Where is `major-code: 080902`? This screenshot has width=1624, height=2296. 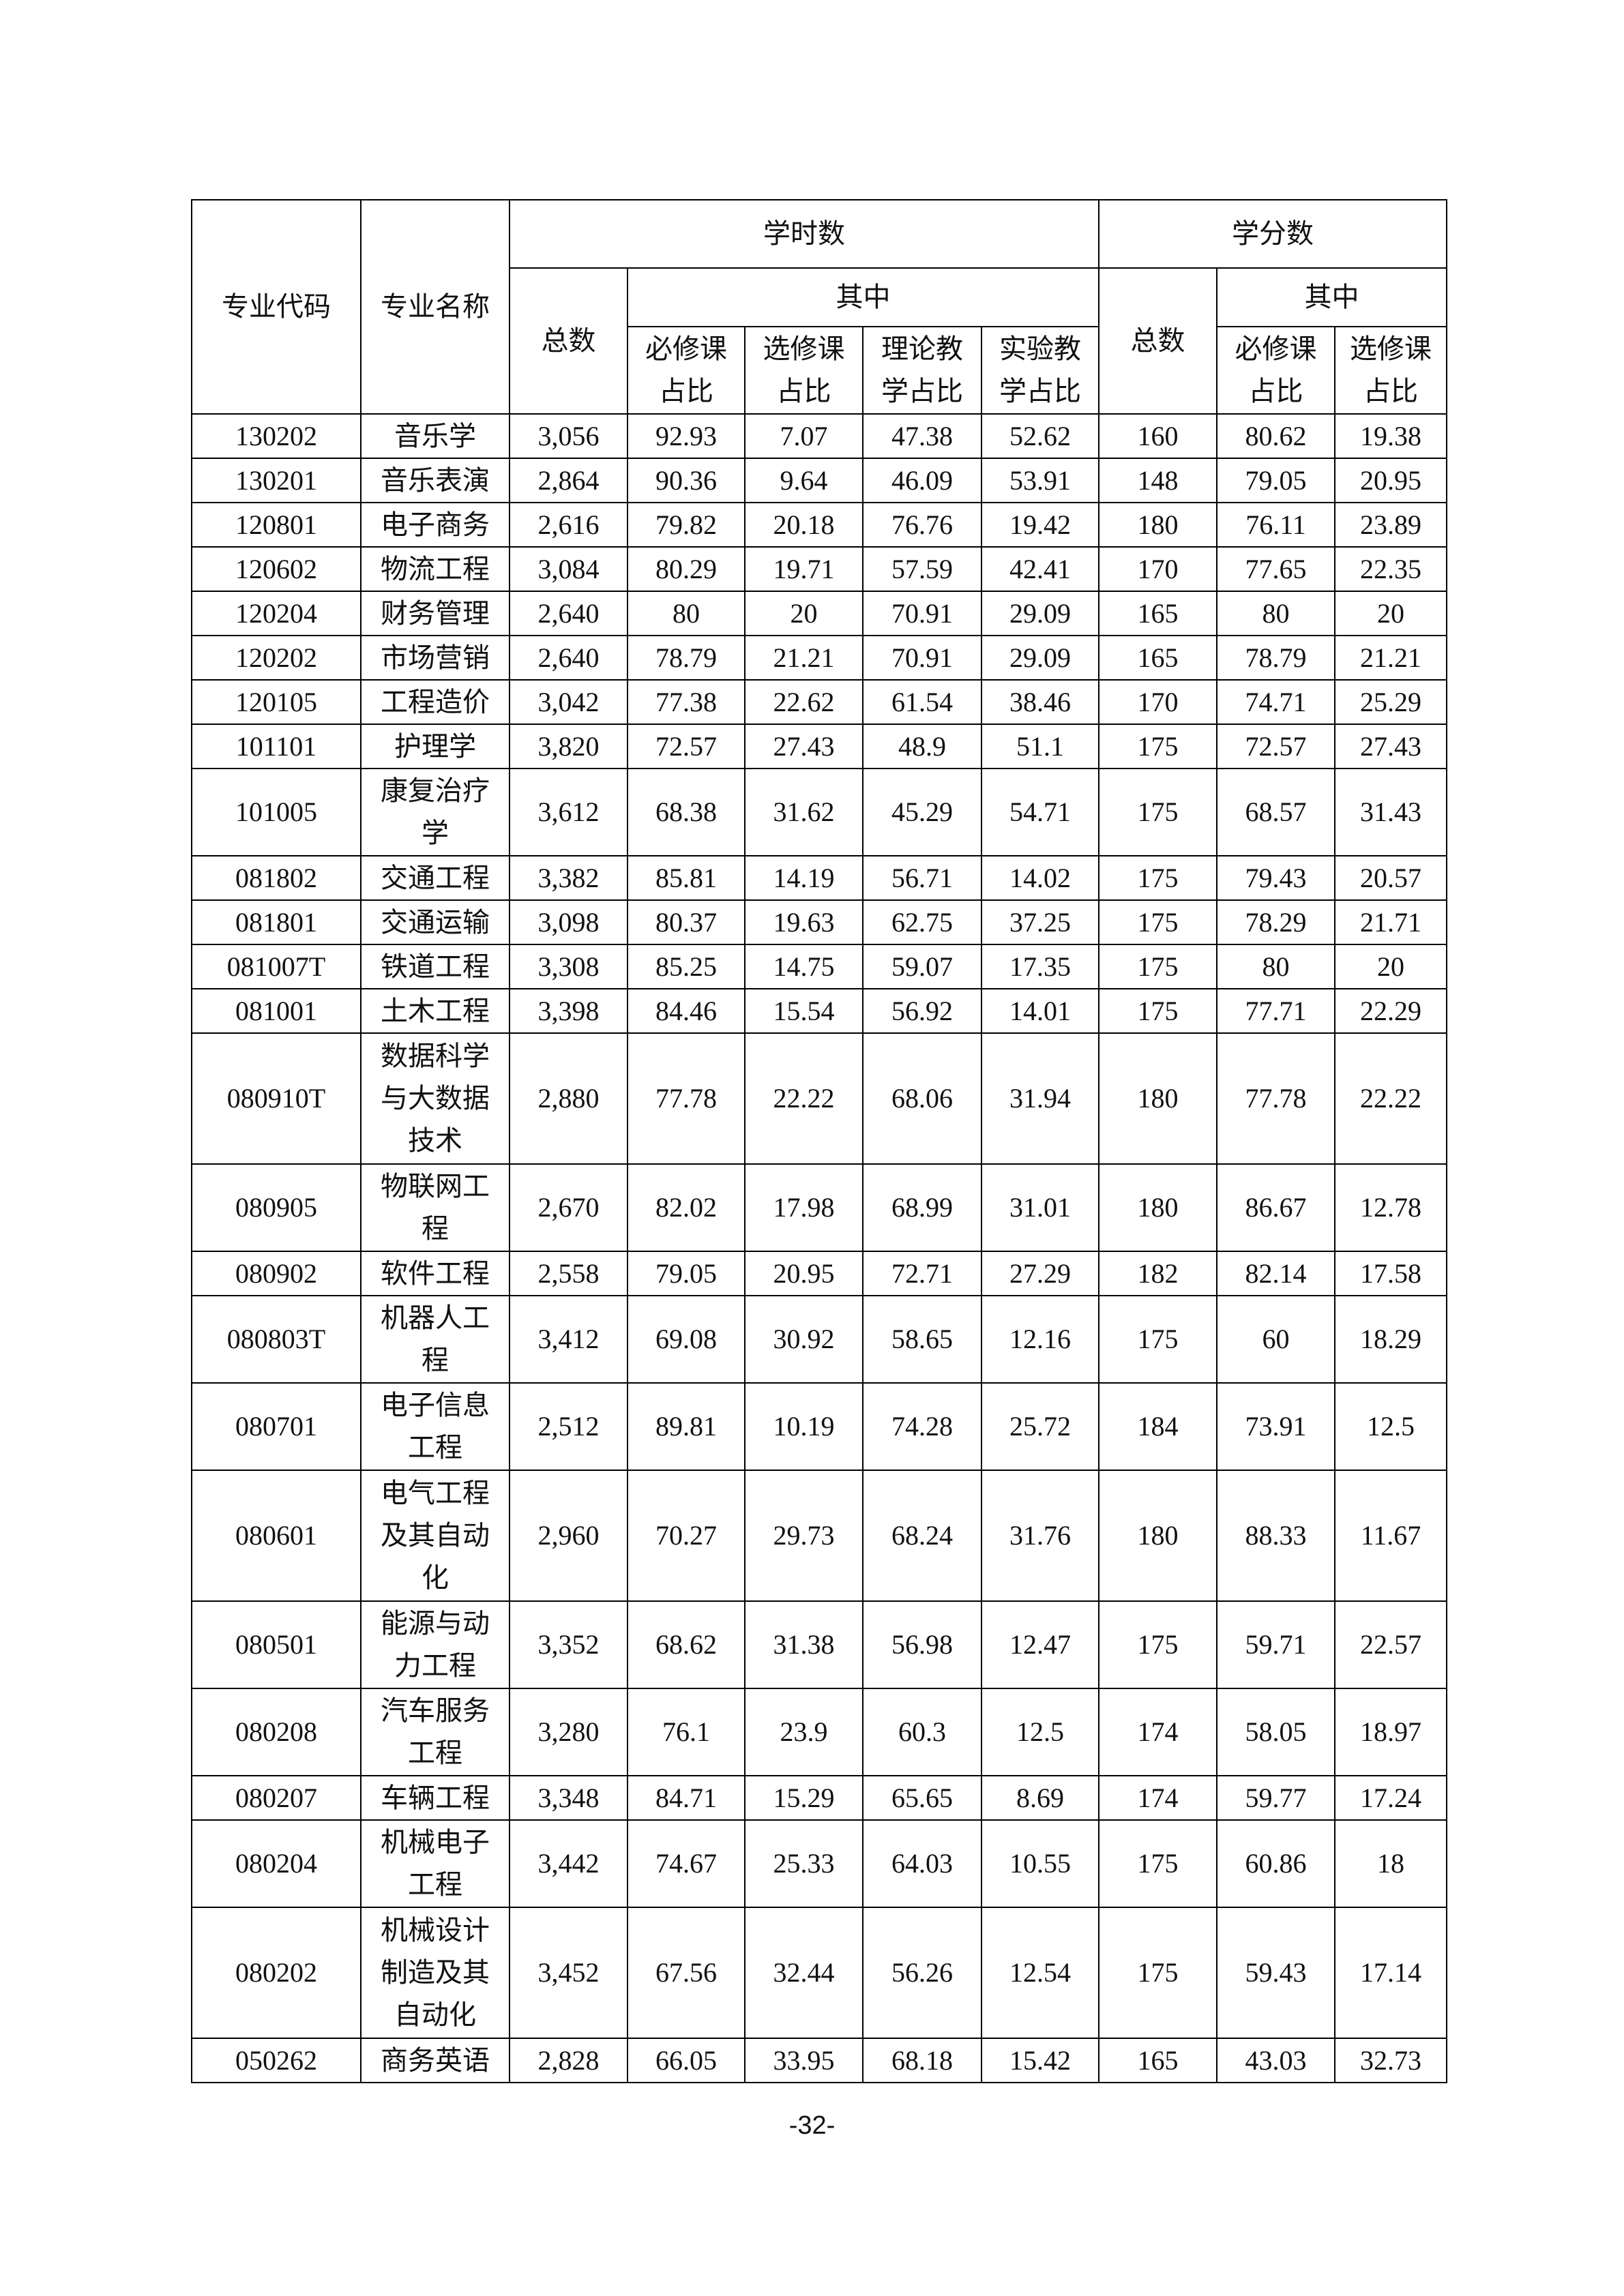 major-code: 080902 is located at coordinates (276, 1274).